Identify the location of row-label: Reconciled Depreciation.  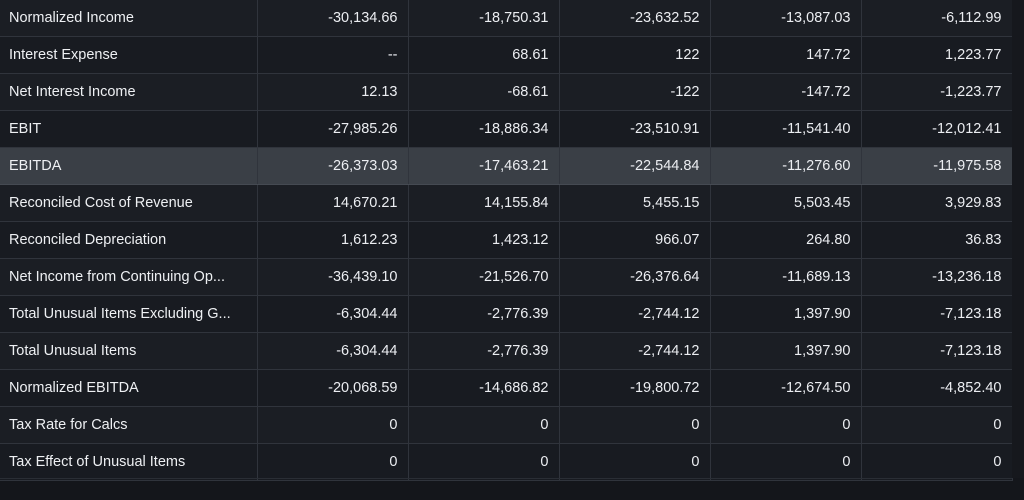
(129, 240).